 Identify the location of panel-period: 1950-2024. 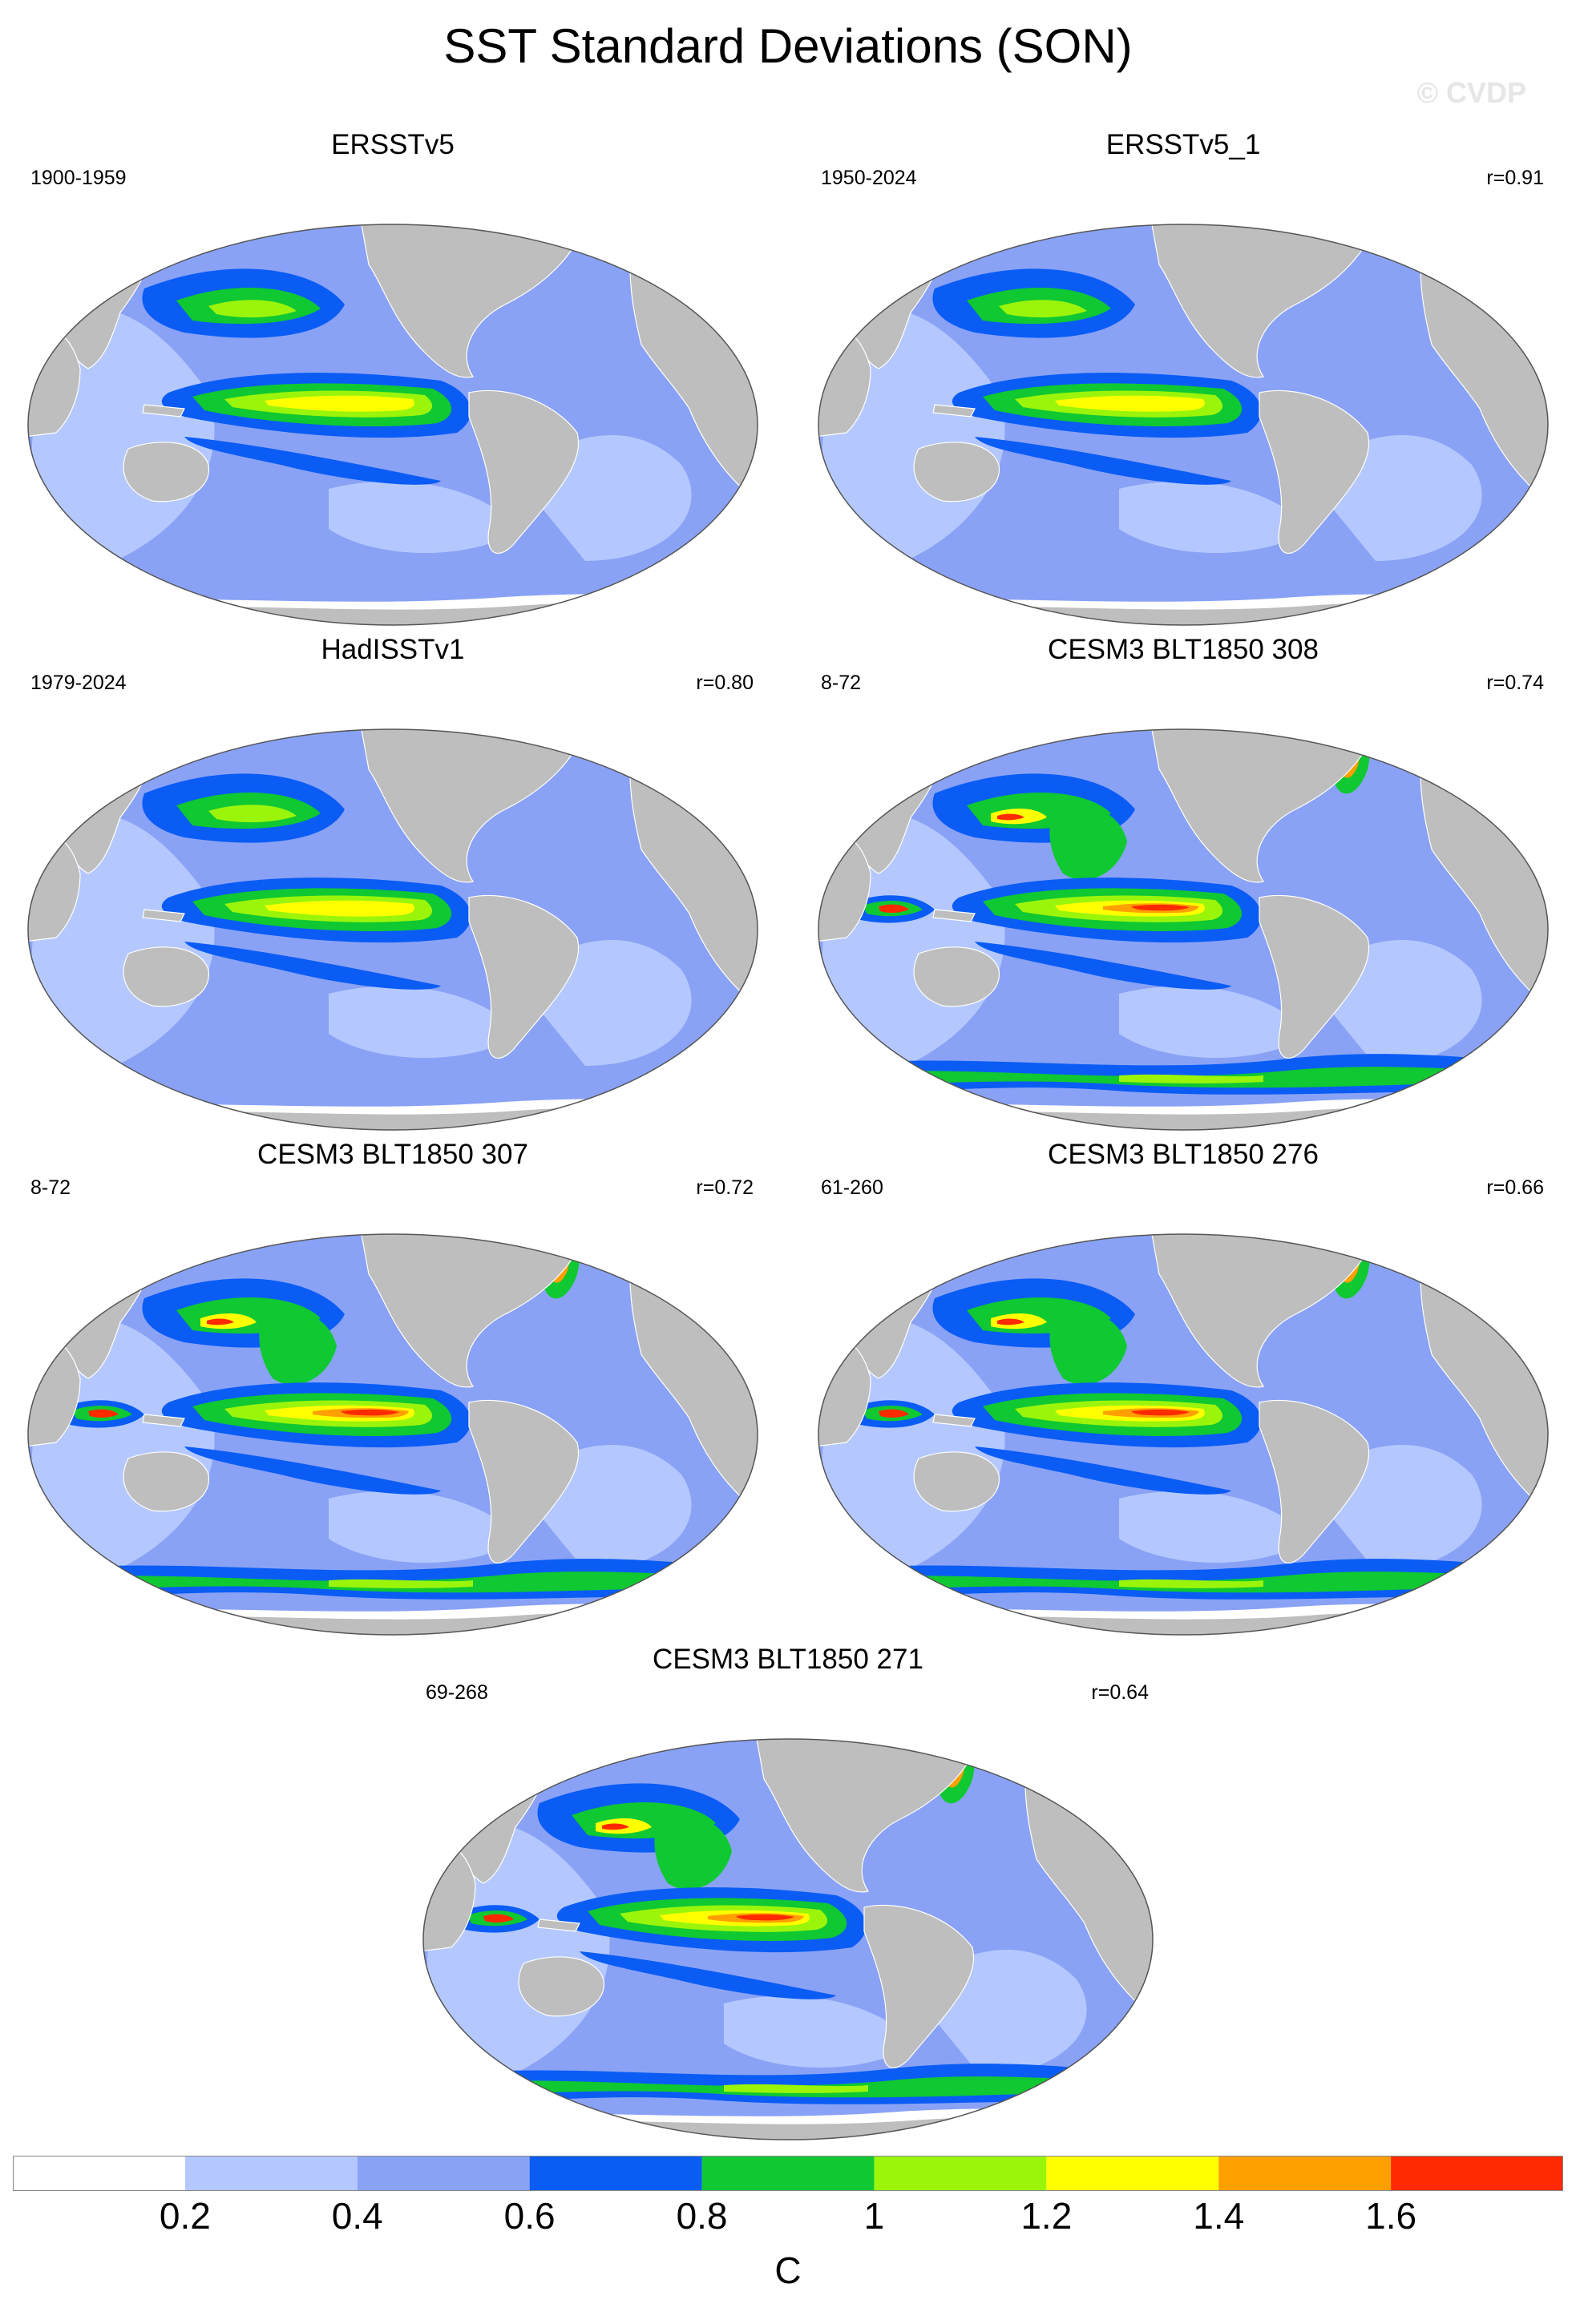
(869, 178).